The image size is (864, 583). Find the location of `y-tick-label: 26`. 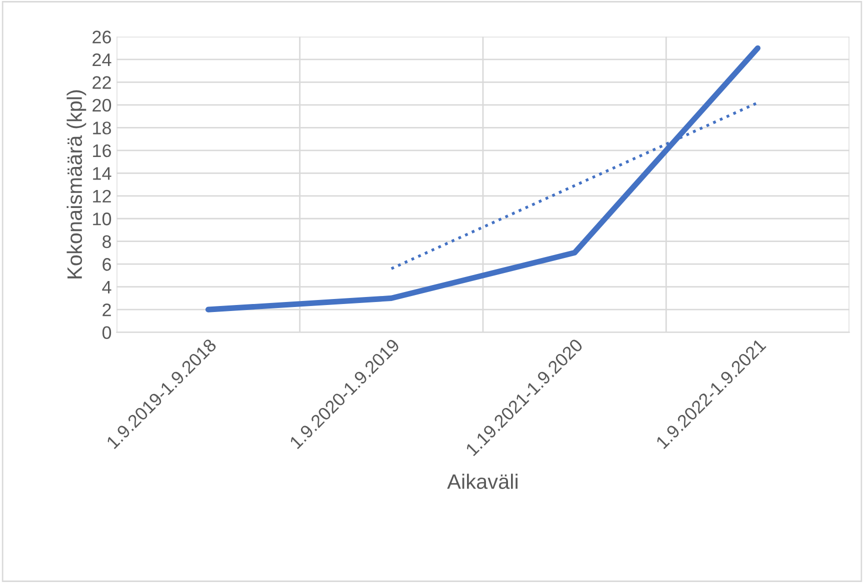

y-tick-label: 26 is located at coordinates (101, 37).